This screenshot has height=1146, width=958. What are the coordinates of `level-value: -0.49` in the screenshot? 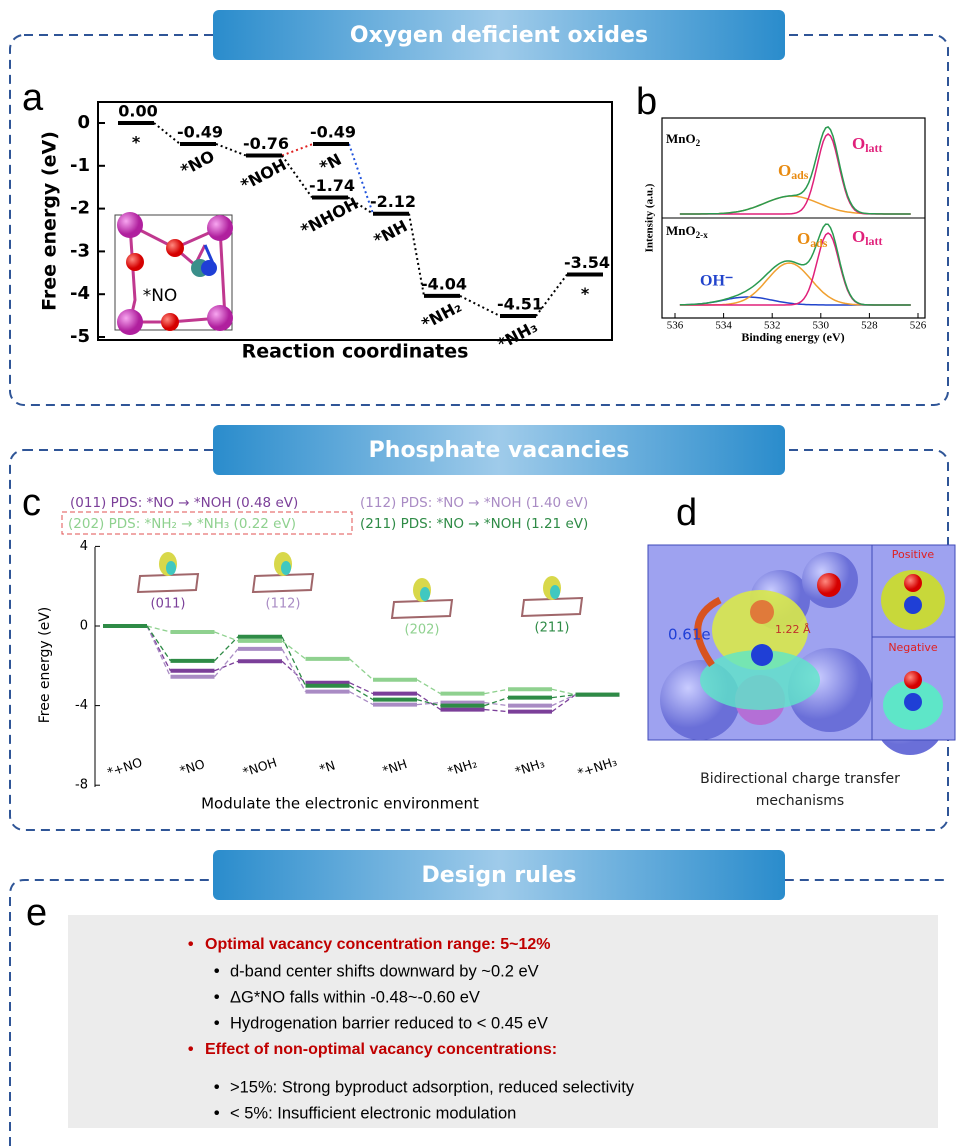 It's located at (333, 131).